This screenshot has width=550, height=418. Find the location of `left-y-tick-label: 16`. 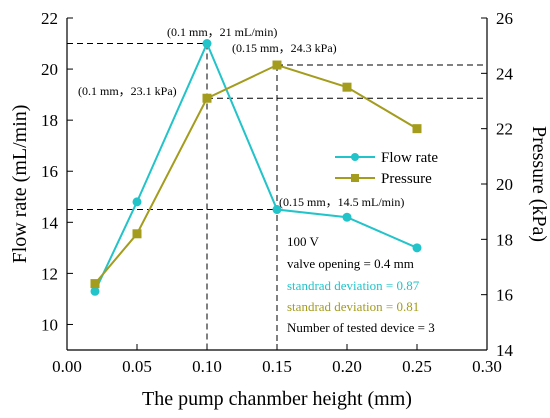

left-y-tick-label: 16 is located at coordinates (49, 171).